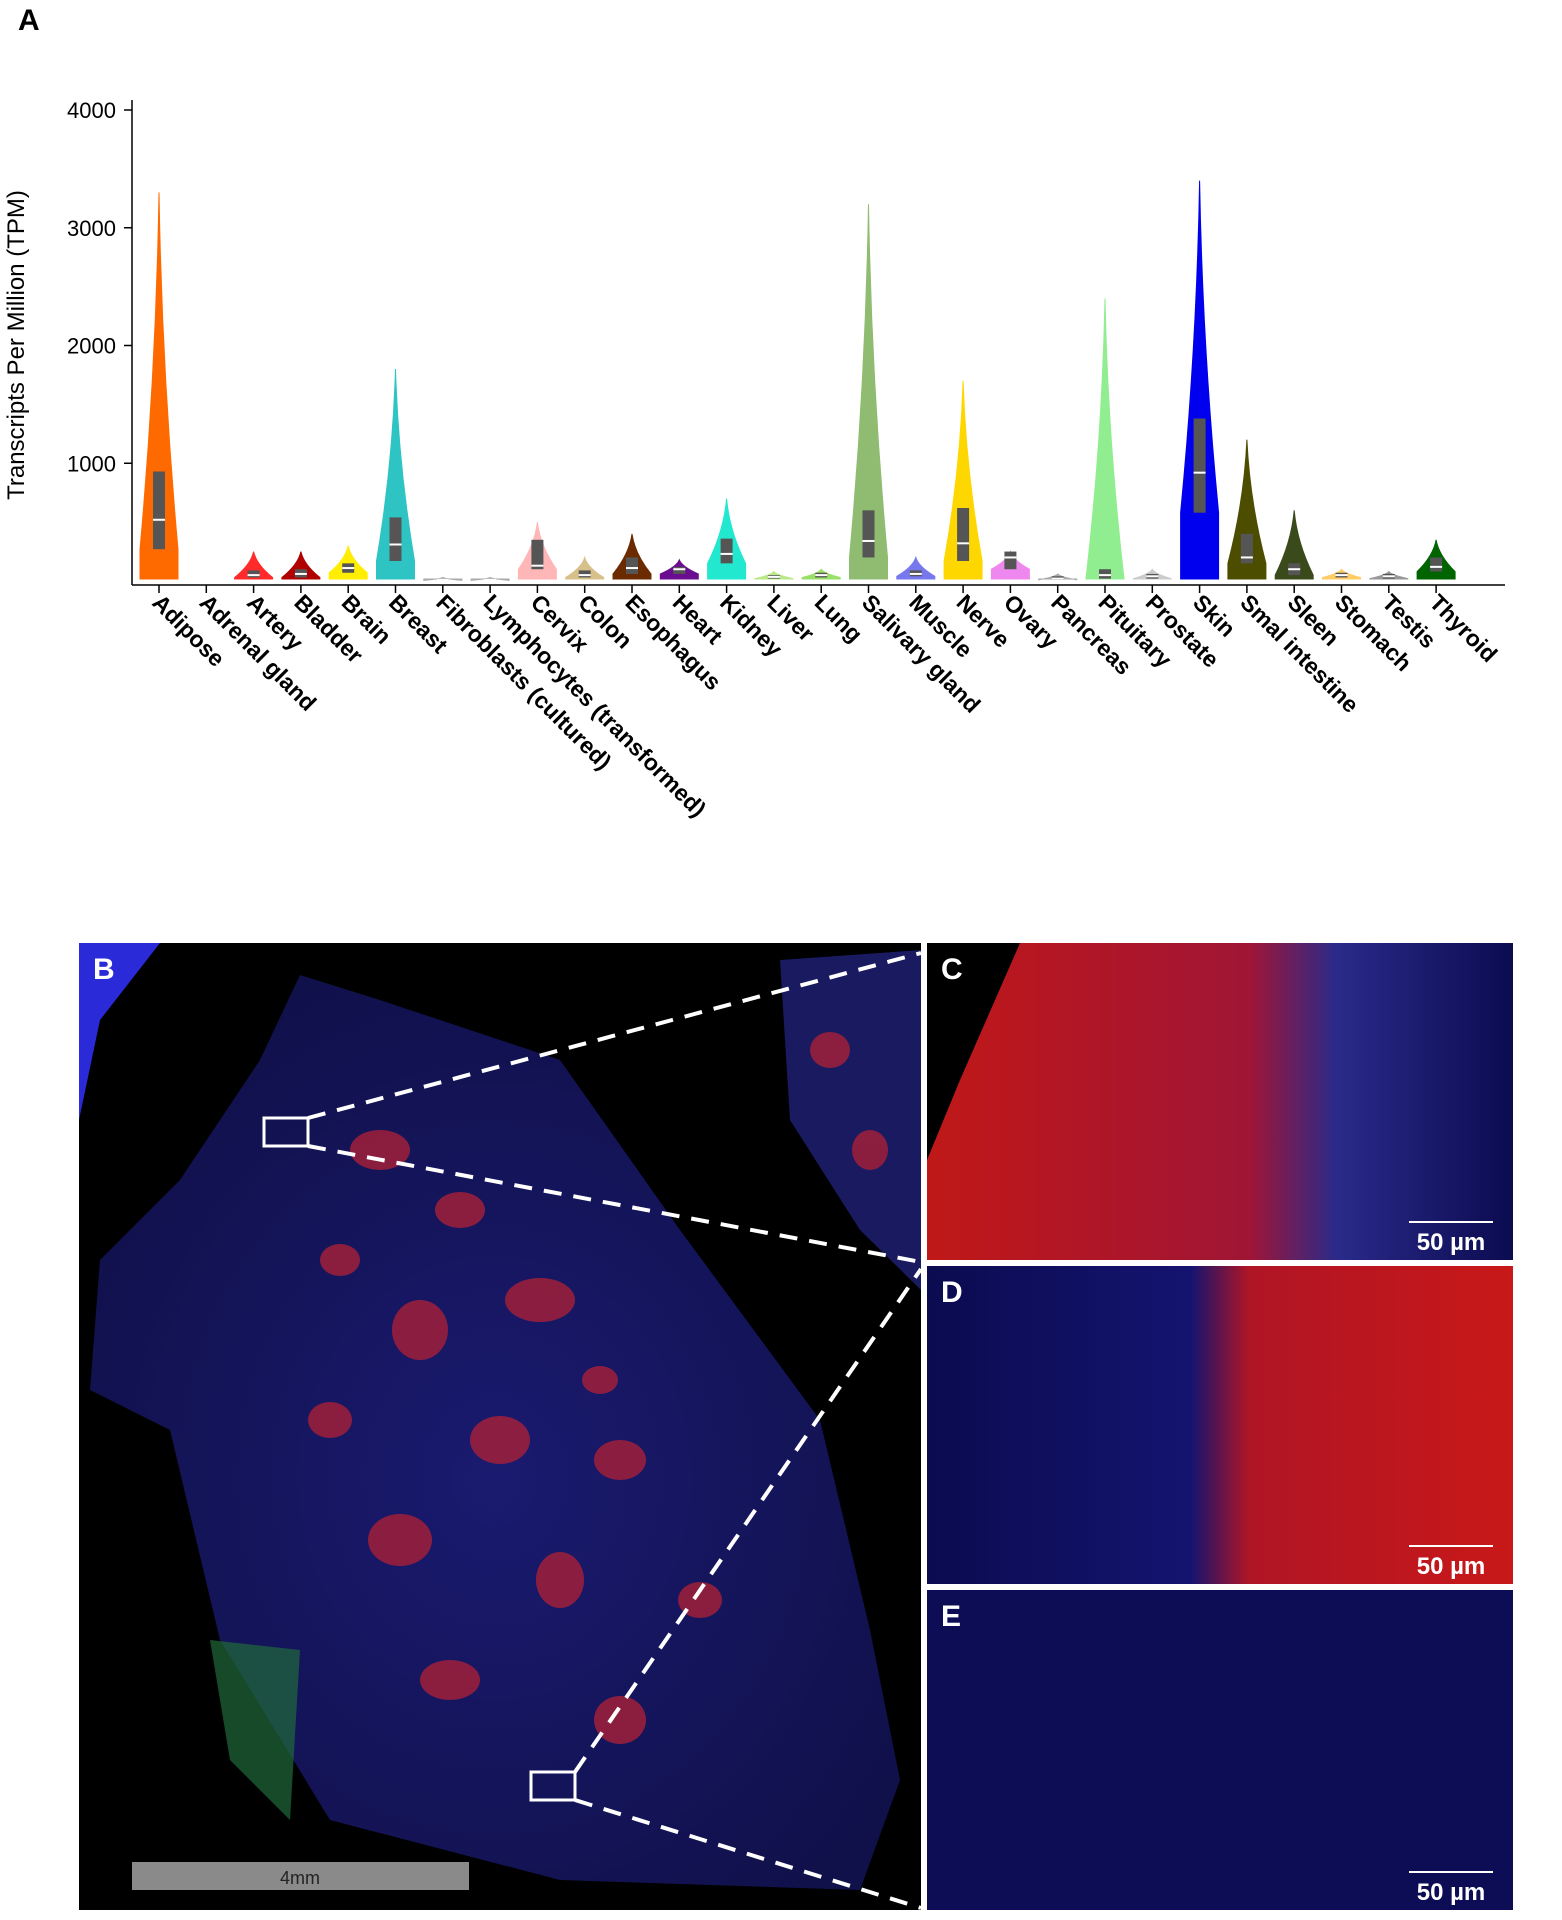  What do you see at coordinates (839, 618) in the screenshot?
I see `x-tick-label: Lung` at bounding box center [839, 618].